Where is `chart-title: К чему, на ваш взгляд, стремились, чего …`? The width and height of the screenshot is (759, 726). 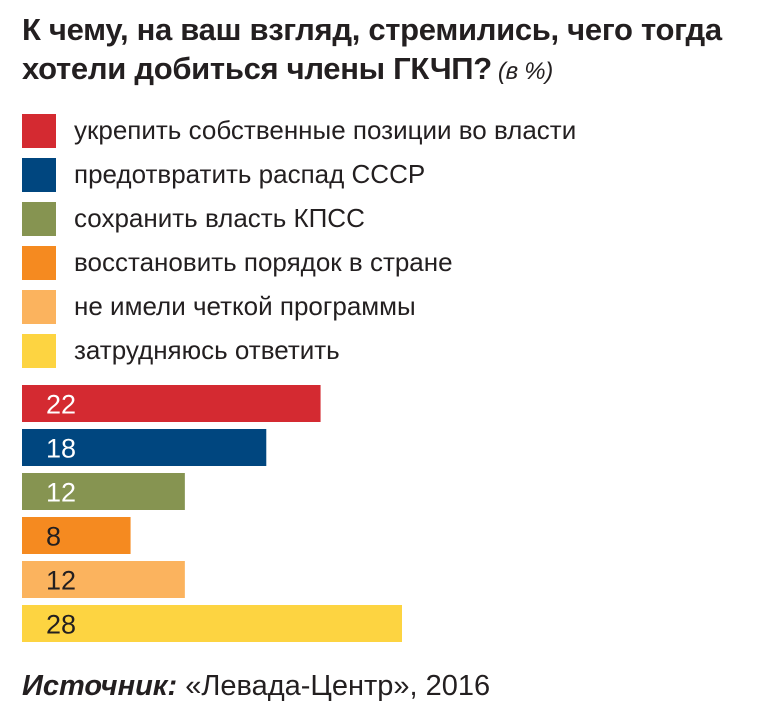
chart-title: К чему, на ваш взгляд, стремились, чего … is located at coordinates (382, 50).